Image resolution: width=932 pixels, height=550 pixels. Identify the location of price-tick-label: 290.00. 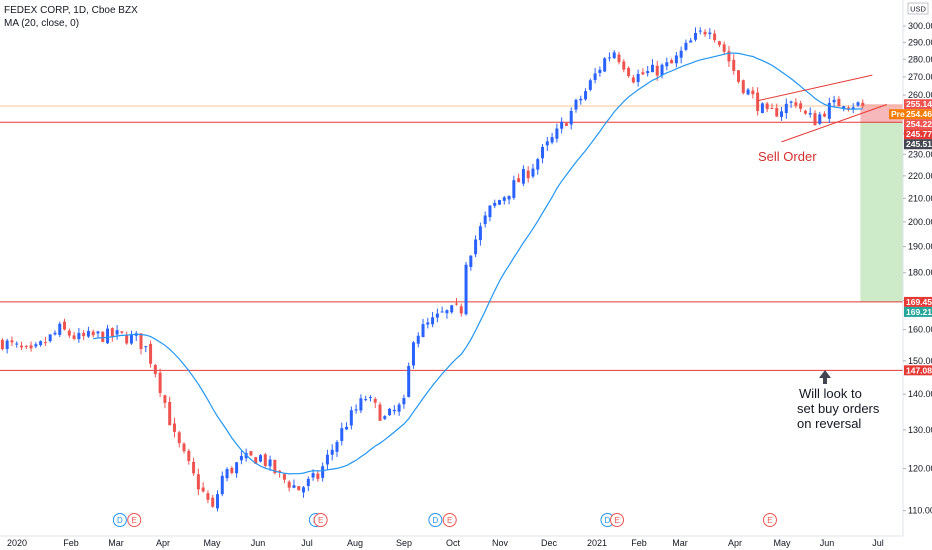
(920, 42).